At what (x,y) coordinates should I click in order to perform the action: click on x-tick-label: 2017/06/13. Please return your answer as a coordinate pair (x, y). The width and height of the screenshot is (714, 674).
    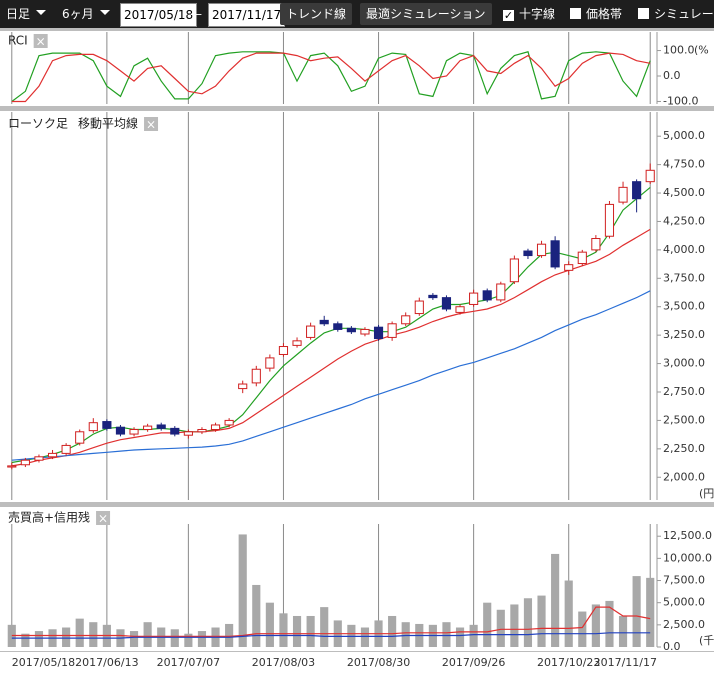
    Looking at the image, I should click on (106, 662).